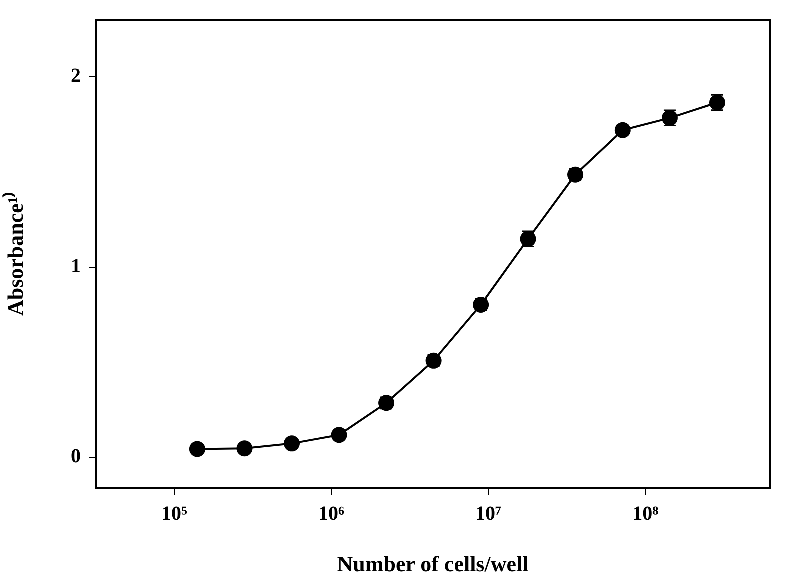  I want to click on x-axis-title: Number of cells/well, so click(433, 563).